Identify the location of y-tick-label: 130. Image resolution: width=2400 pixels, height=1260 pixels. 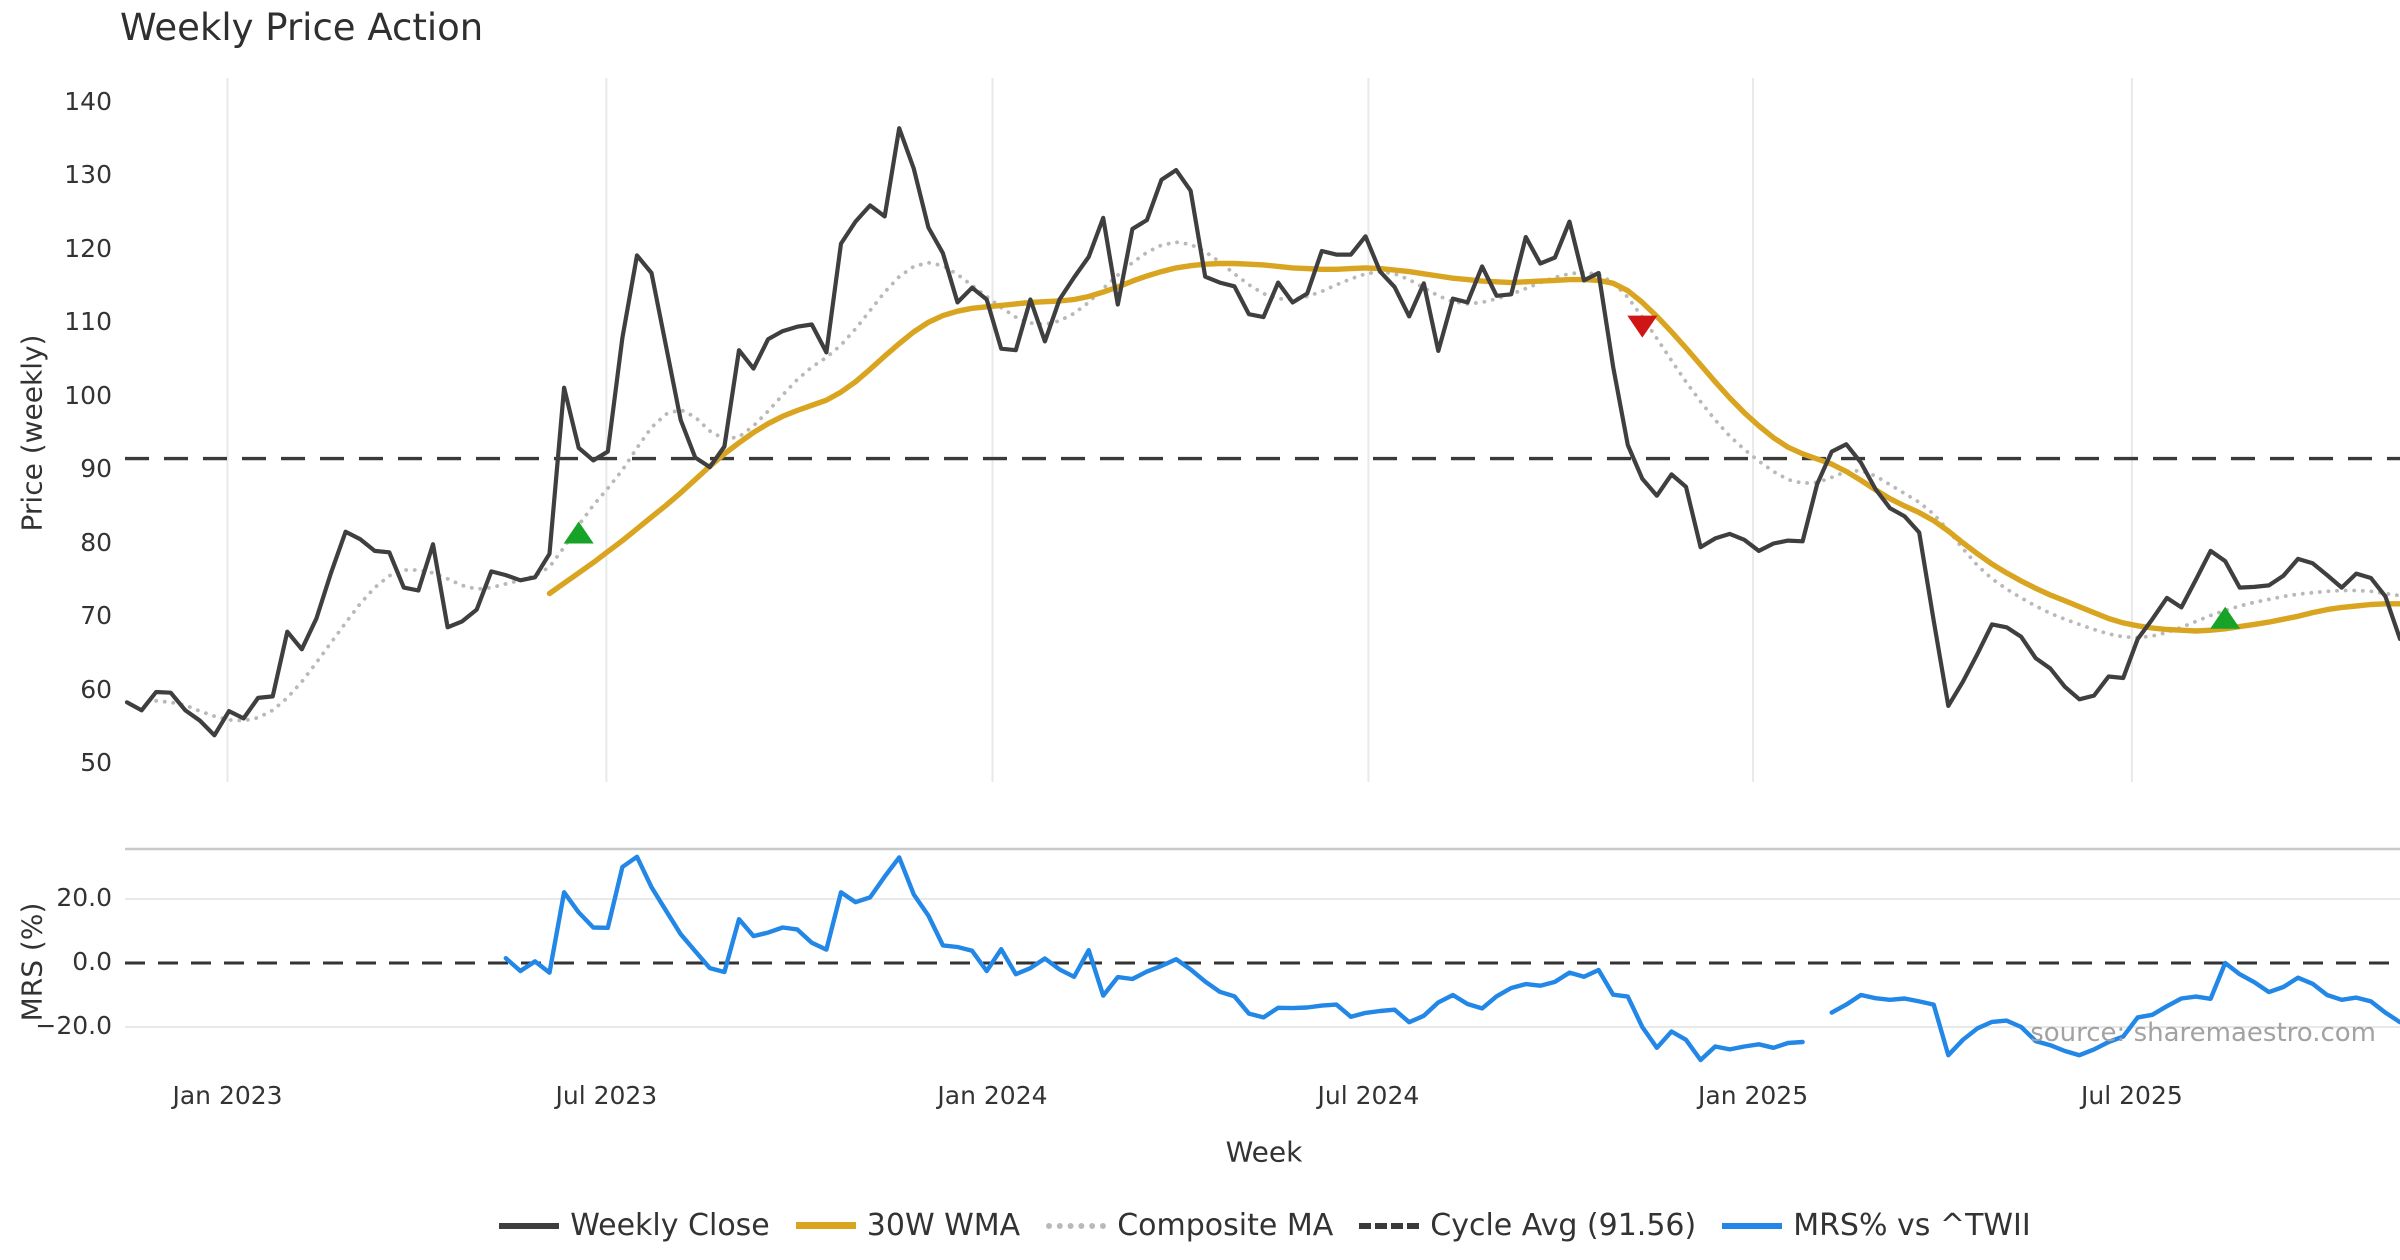
(88, 174).